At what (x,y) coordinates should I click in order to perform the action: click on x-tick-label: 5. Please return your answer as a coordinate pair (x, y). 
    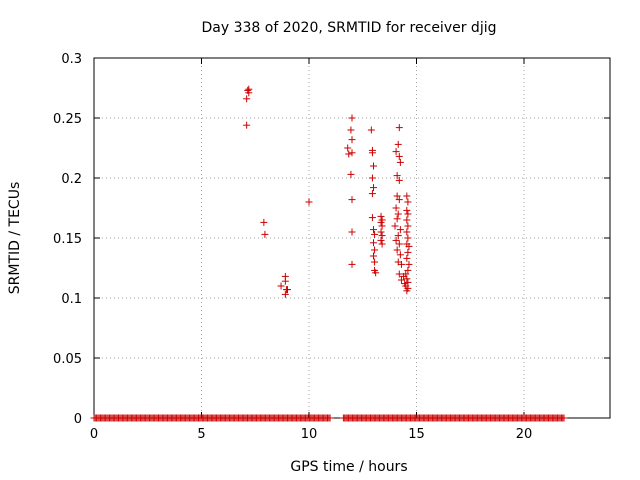
    Looking at the image, I should click on (201, 434).